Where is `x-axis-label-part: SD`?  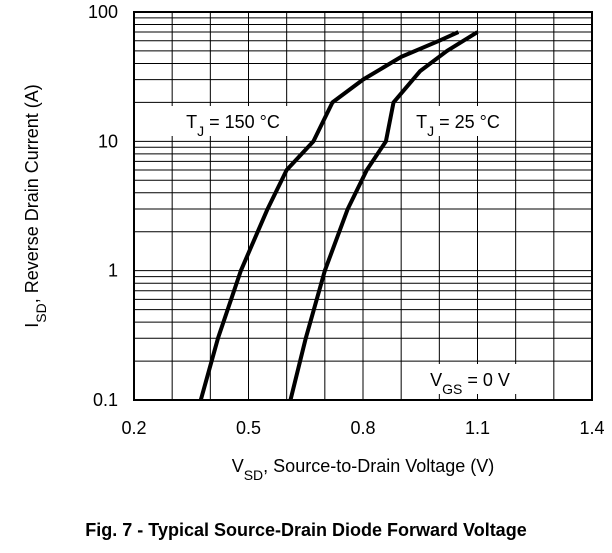
x-axis-label-part: SD is located at coordinates (253, 475).